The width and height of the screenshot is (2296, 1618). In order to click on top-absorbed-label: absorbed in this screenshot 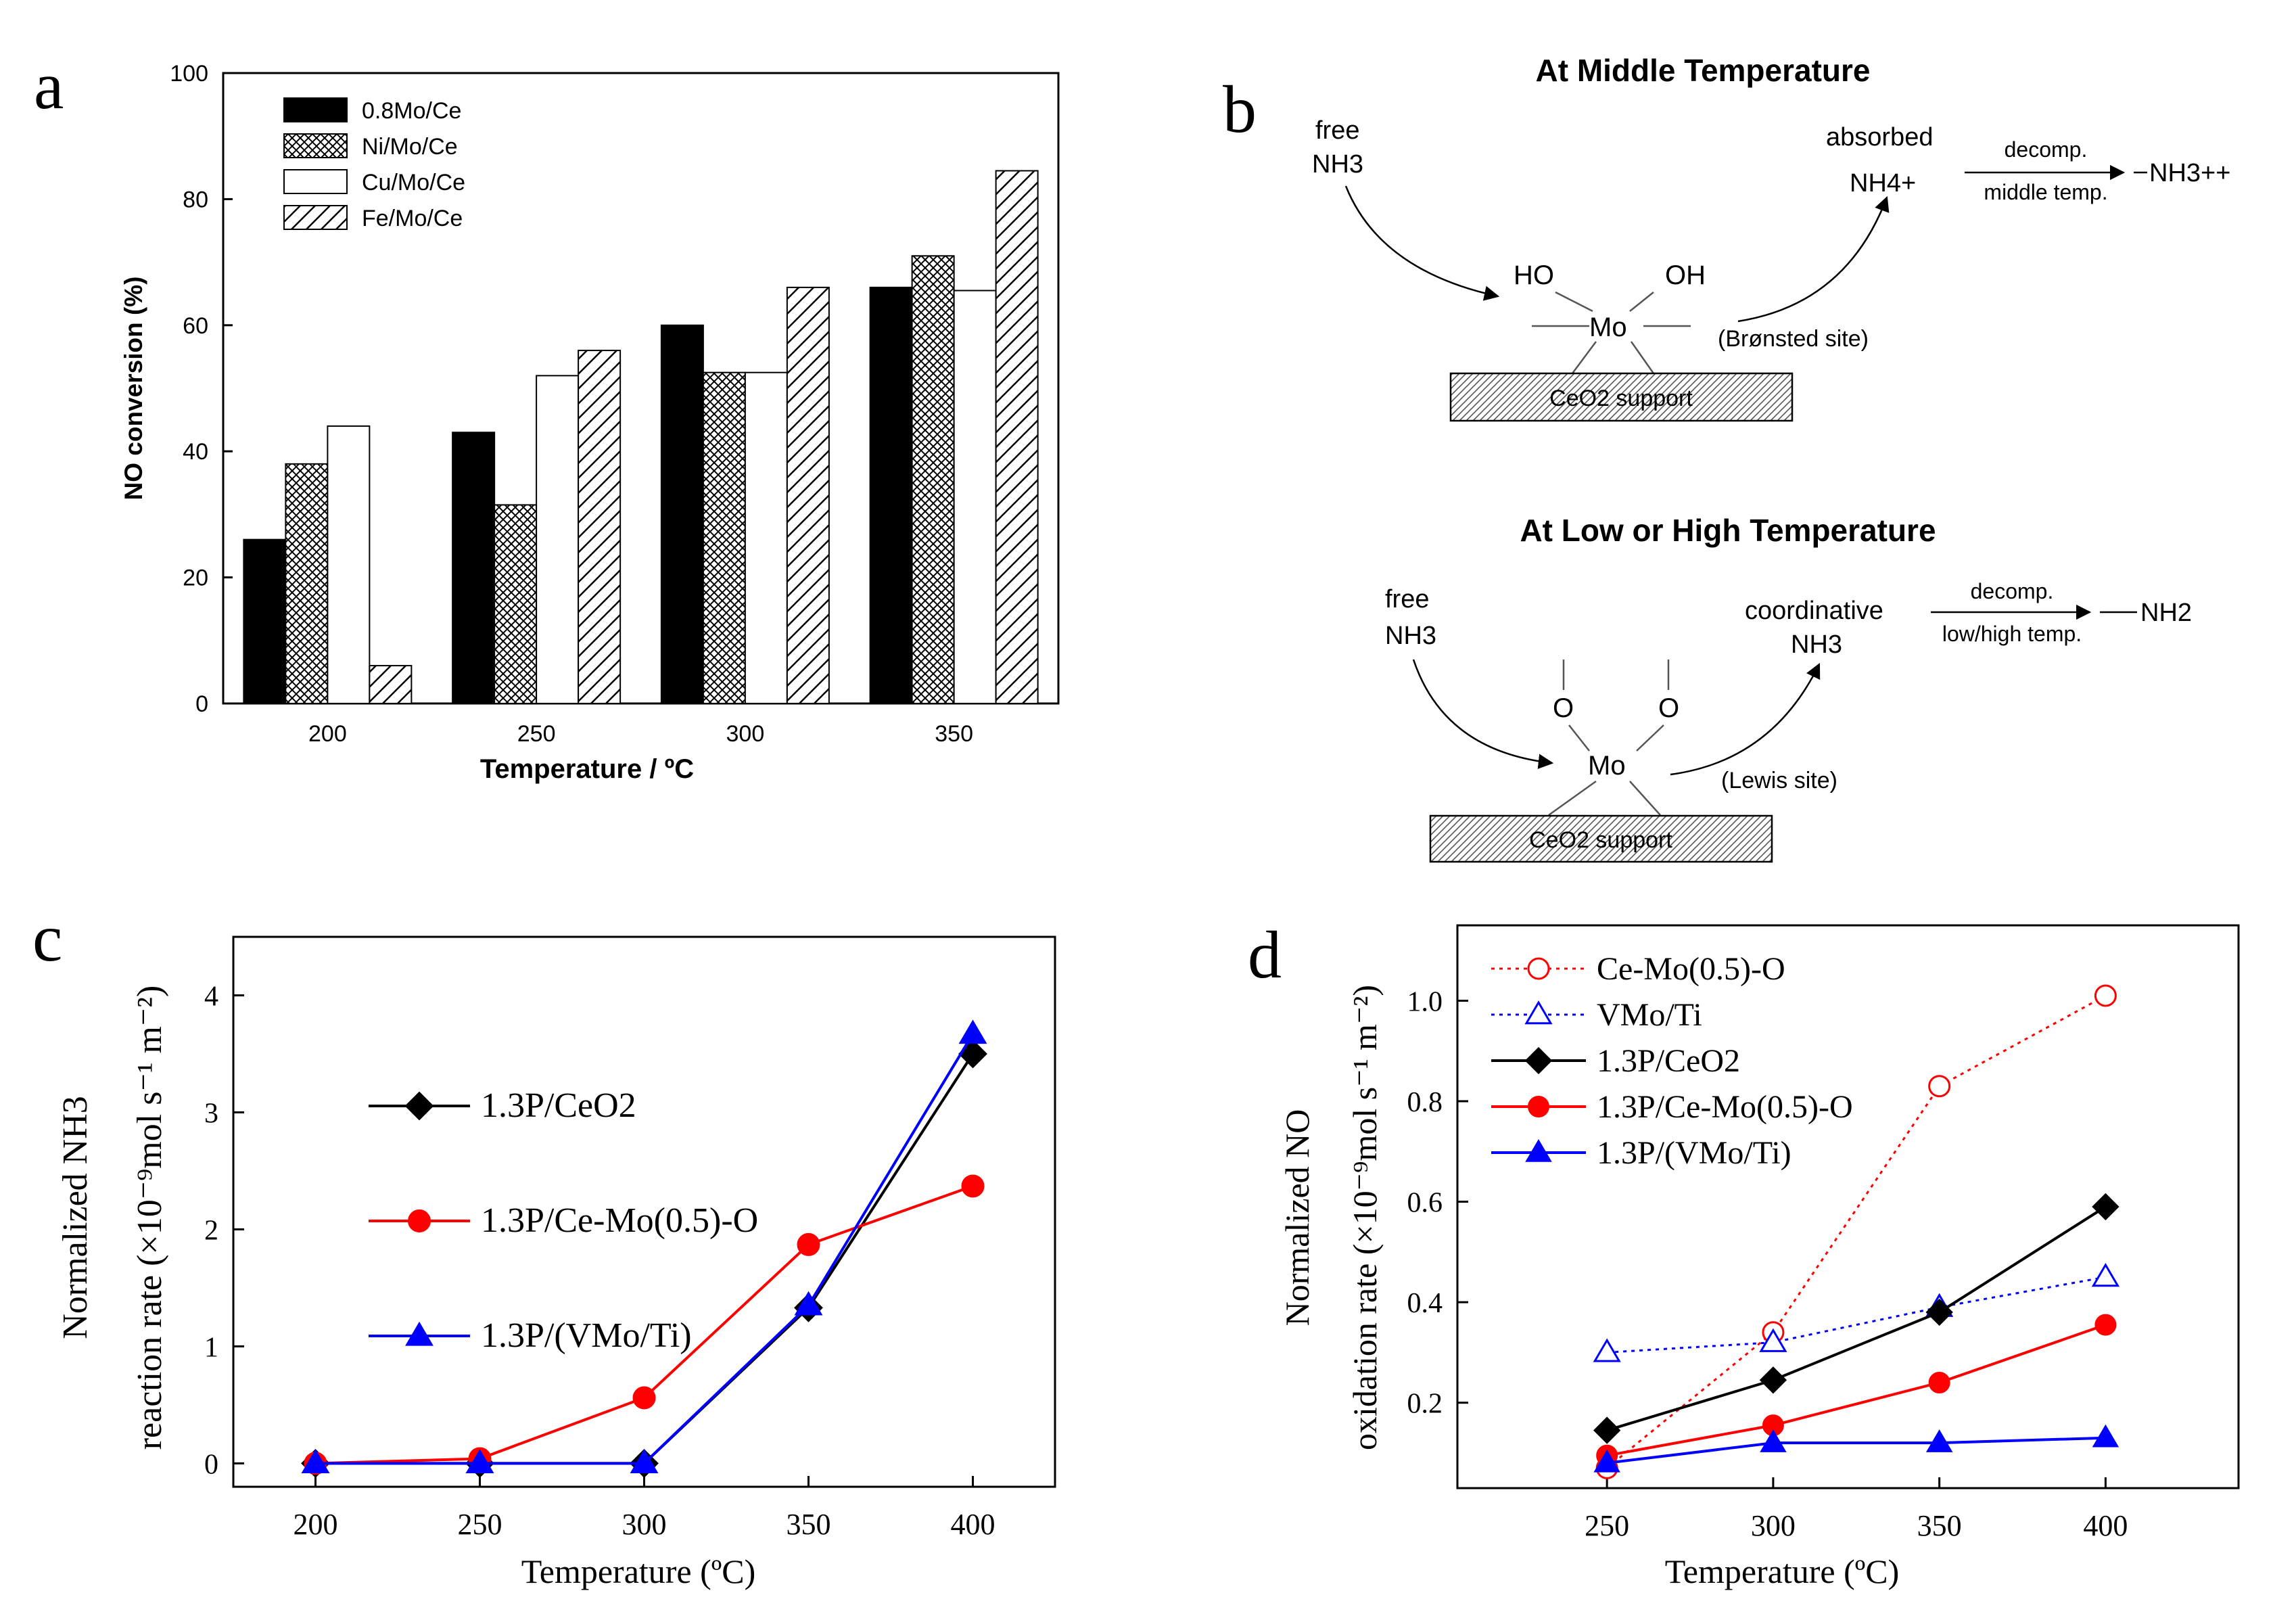, I will do `click(1880, 137)`.